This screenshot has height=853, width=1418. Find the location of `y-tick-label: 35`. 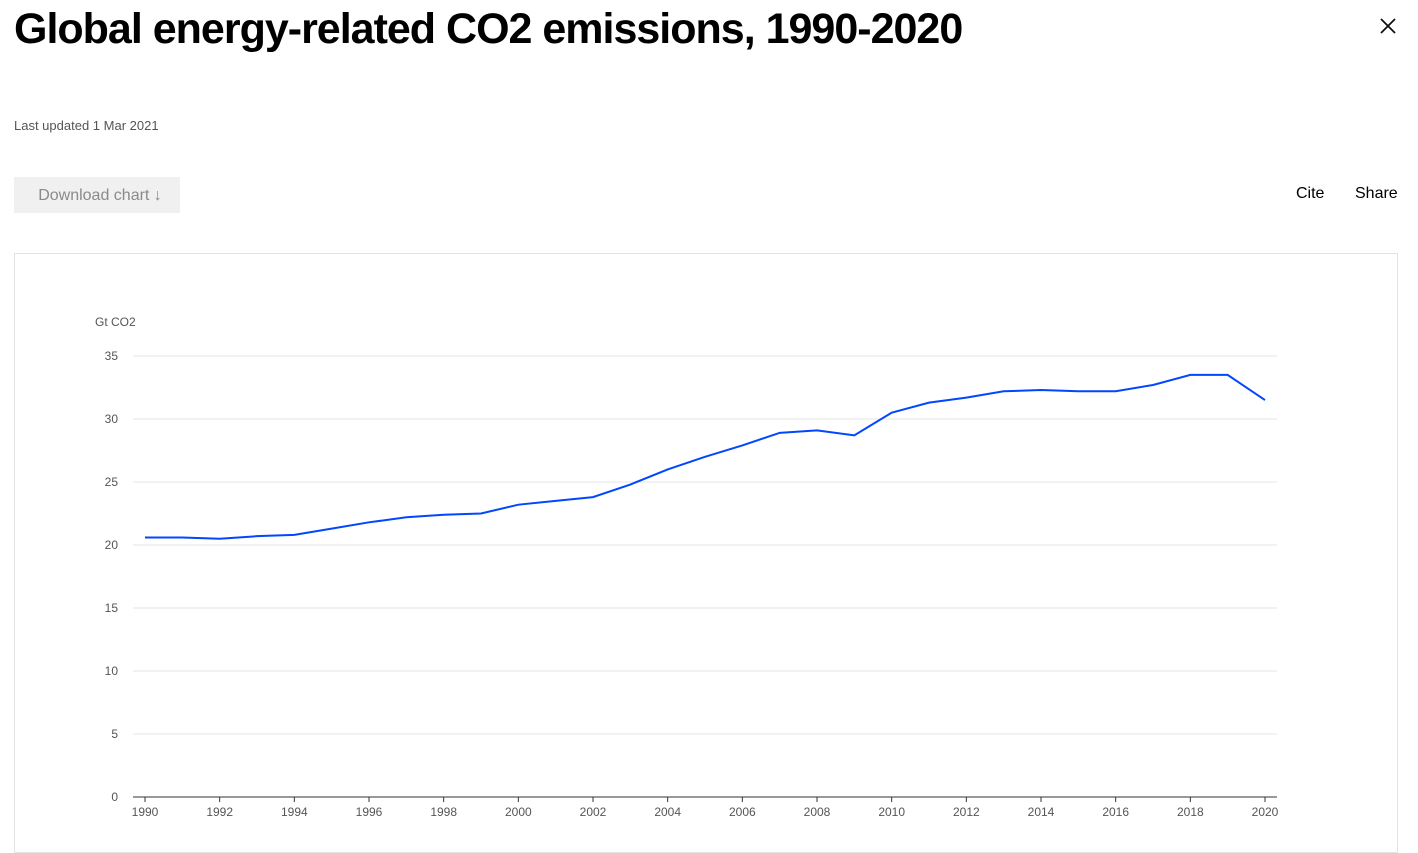

y-tick-label: 35 is located at coordinates (112, 356).